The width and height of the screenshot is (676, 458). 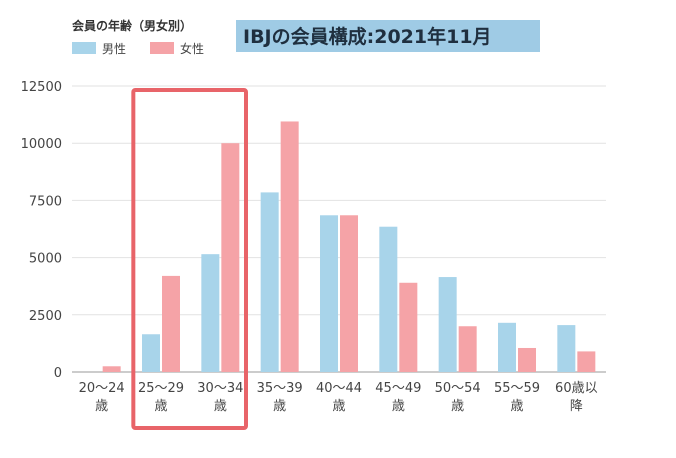 I want to click on x-tick-label: 40〜44, so click(x=339, y=388).